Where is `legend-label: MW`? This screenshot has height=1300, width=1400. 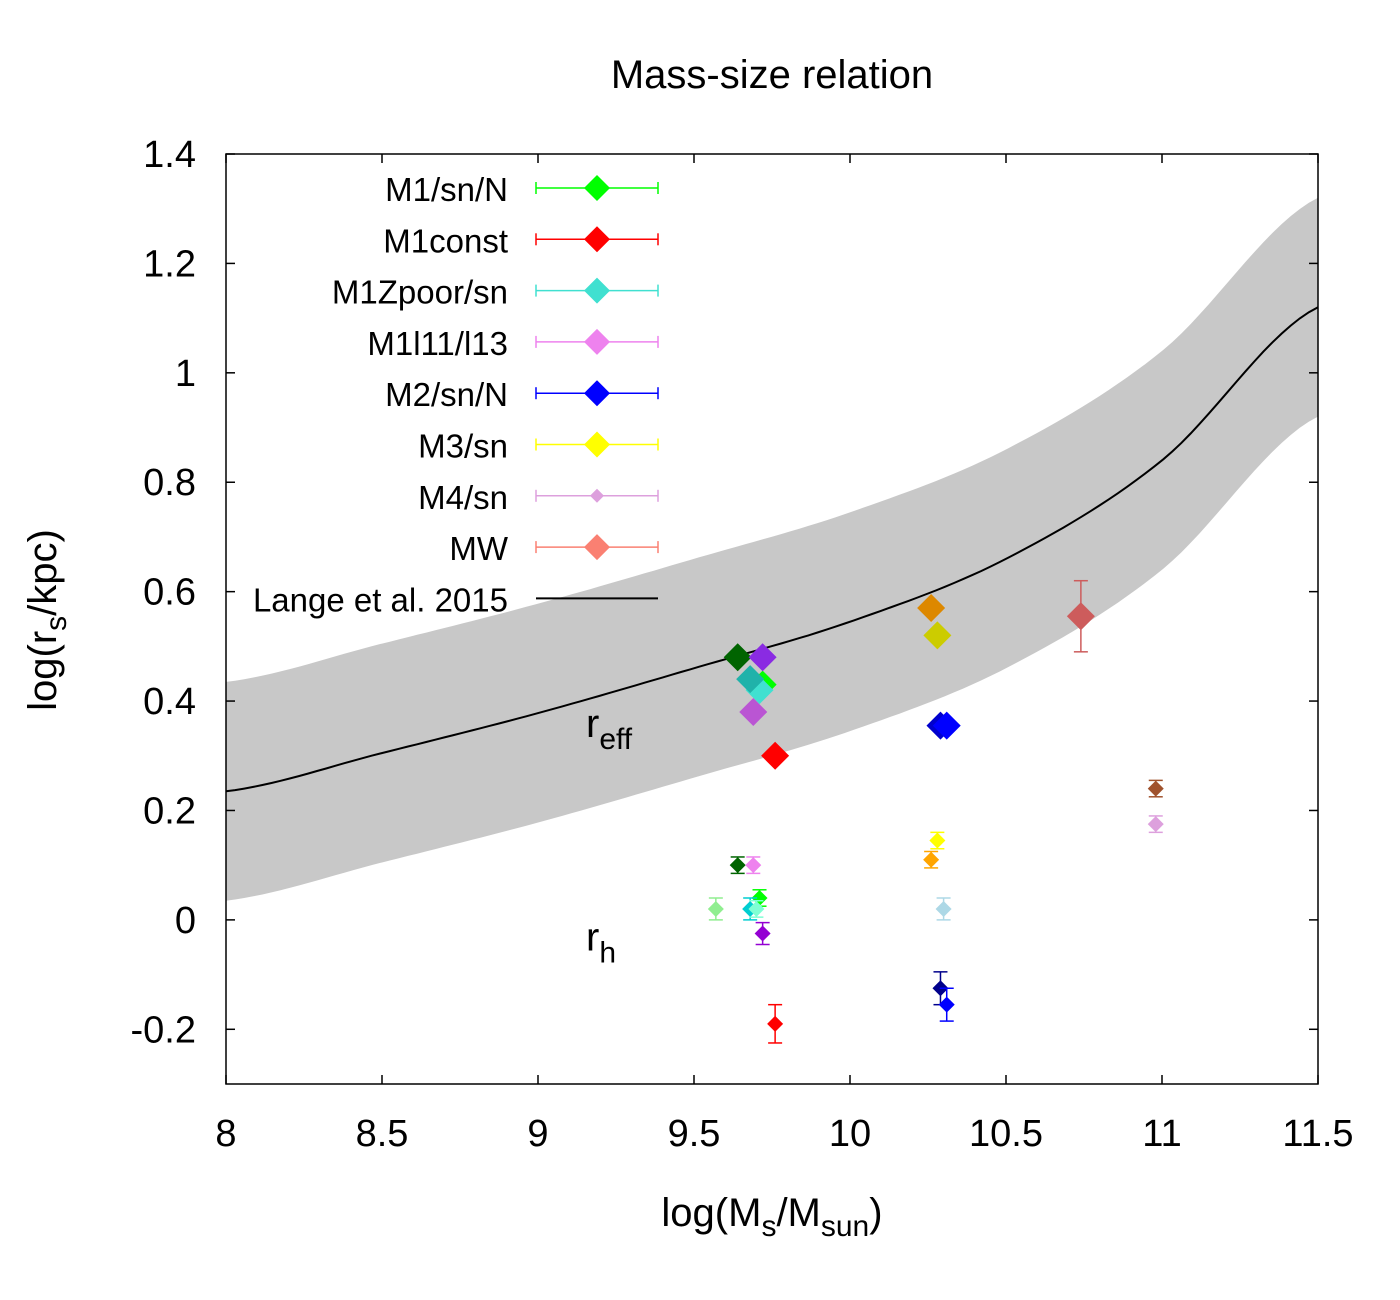
legend-label: MW is located at coordinates (478, 548).